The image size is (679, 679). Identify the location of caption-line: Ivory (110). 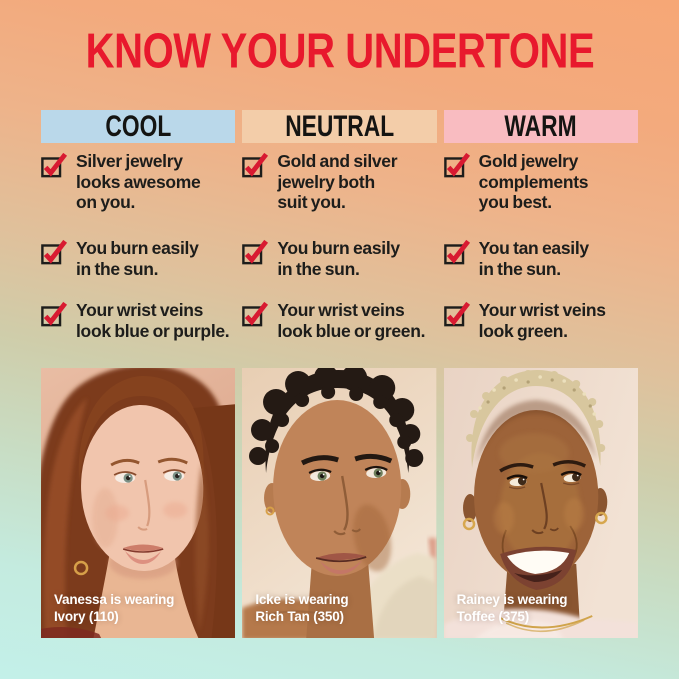
(86, 616).